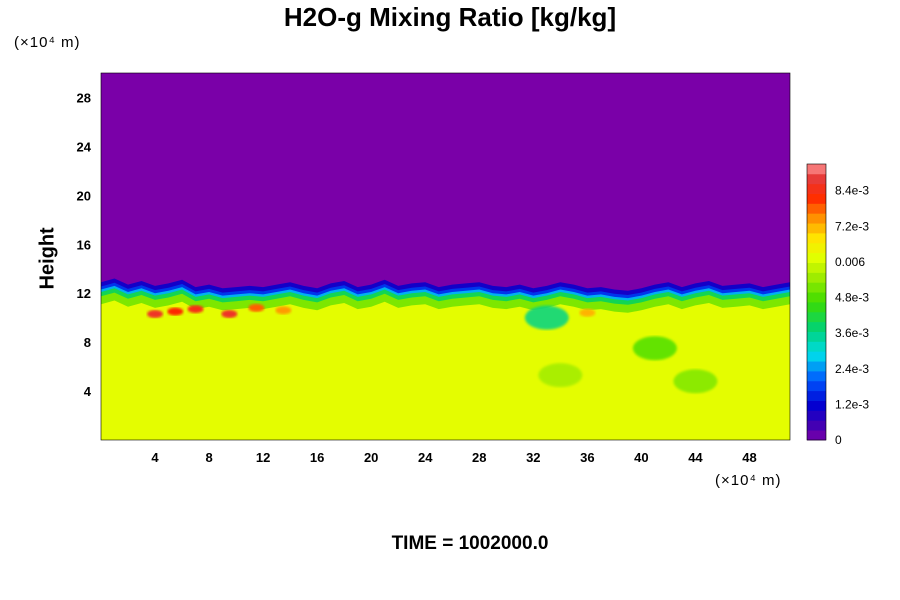  Describe the element at coordinates (470, 543) in the screenshot. I see `time-label: TIME = 1002000.0` at that location.